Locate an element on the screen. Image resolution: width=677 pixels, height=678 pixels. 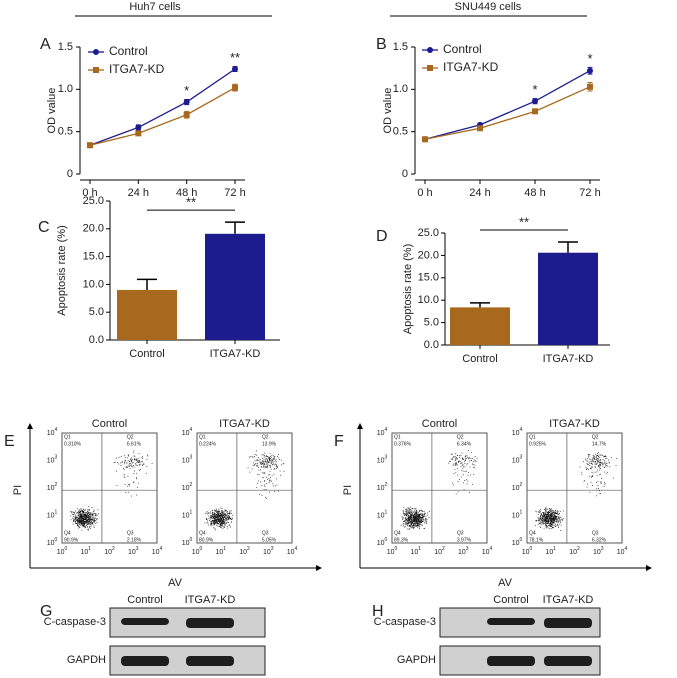
y-tick-label: 0.0 is located at coordinates (431, 345).